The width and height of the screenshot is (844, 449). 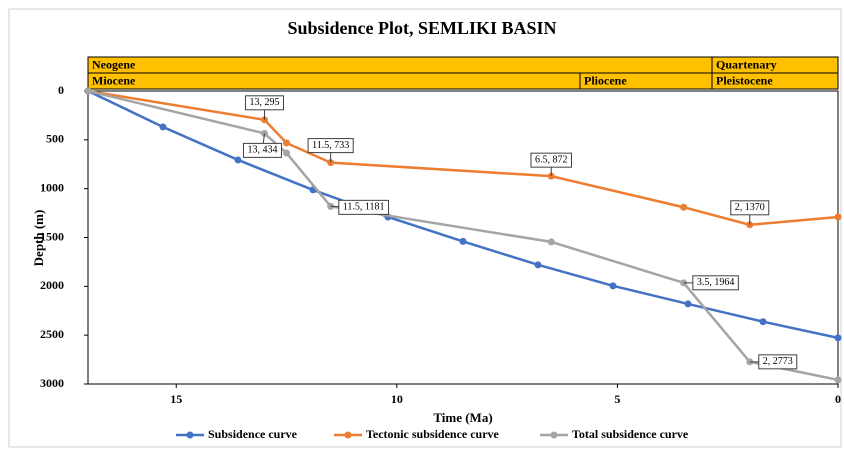 I want to click on data-label: 6.5, 872, so click(x=551, y=159).